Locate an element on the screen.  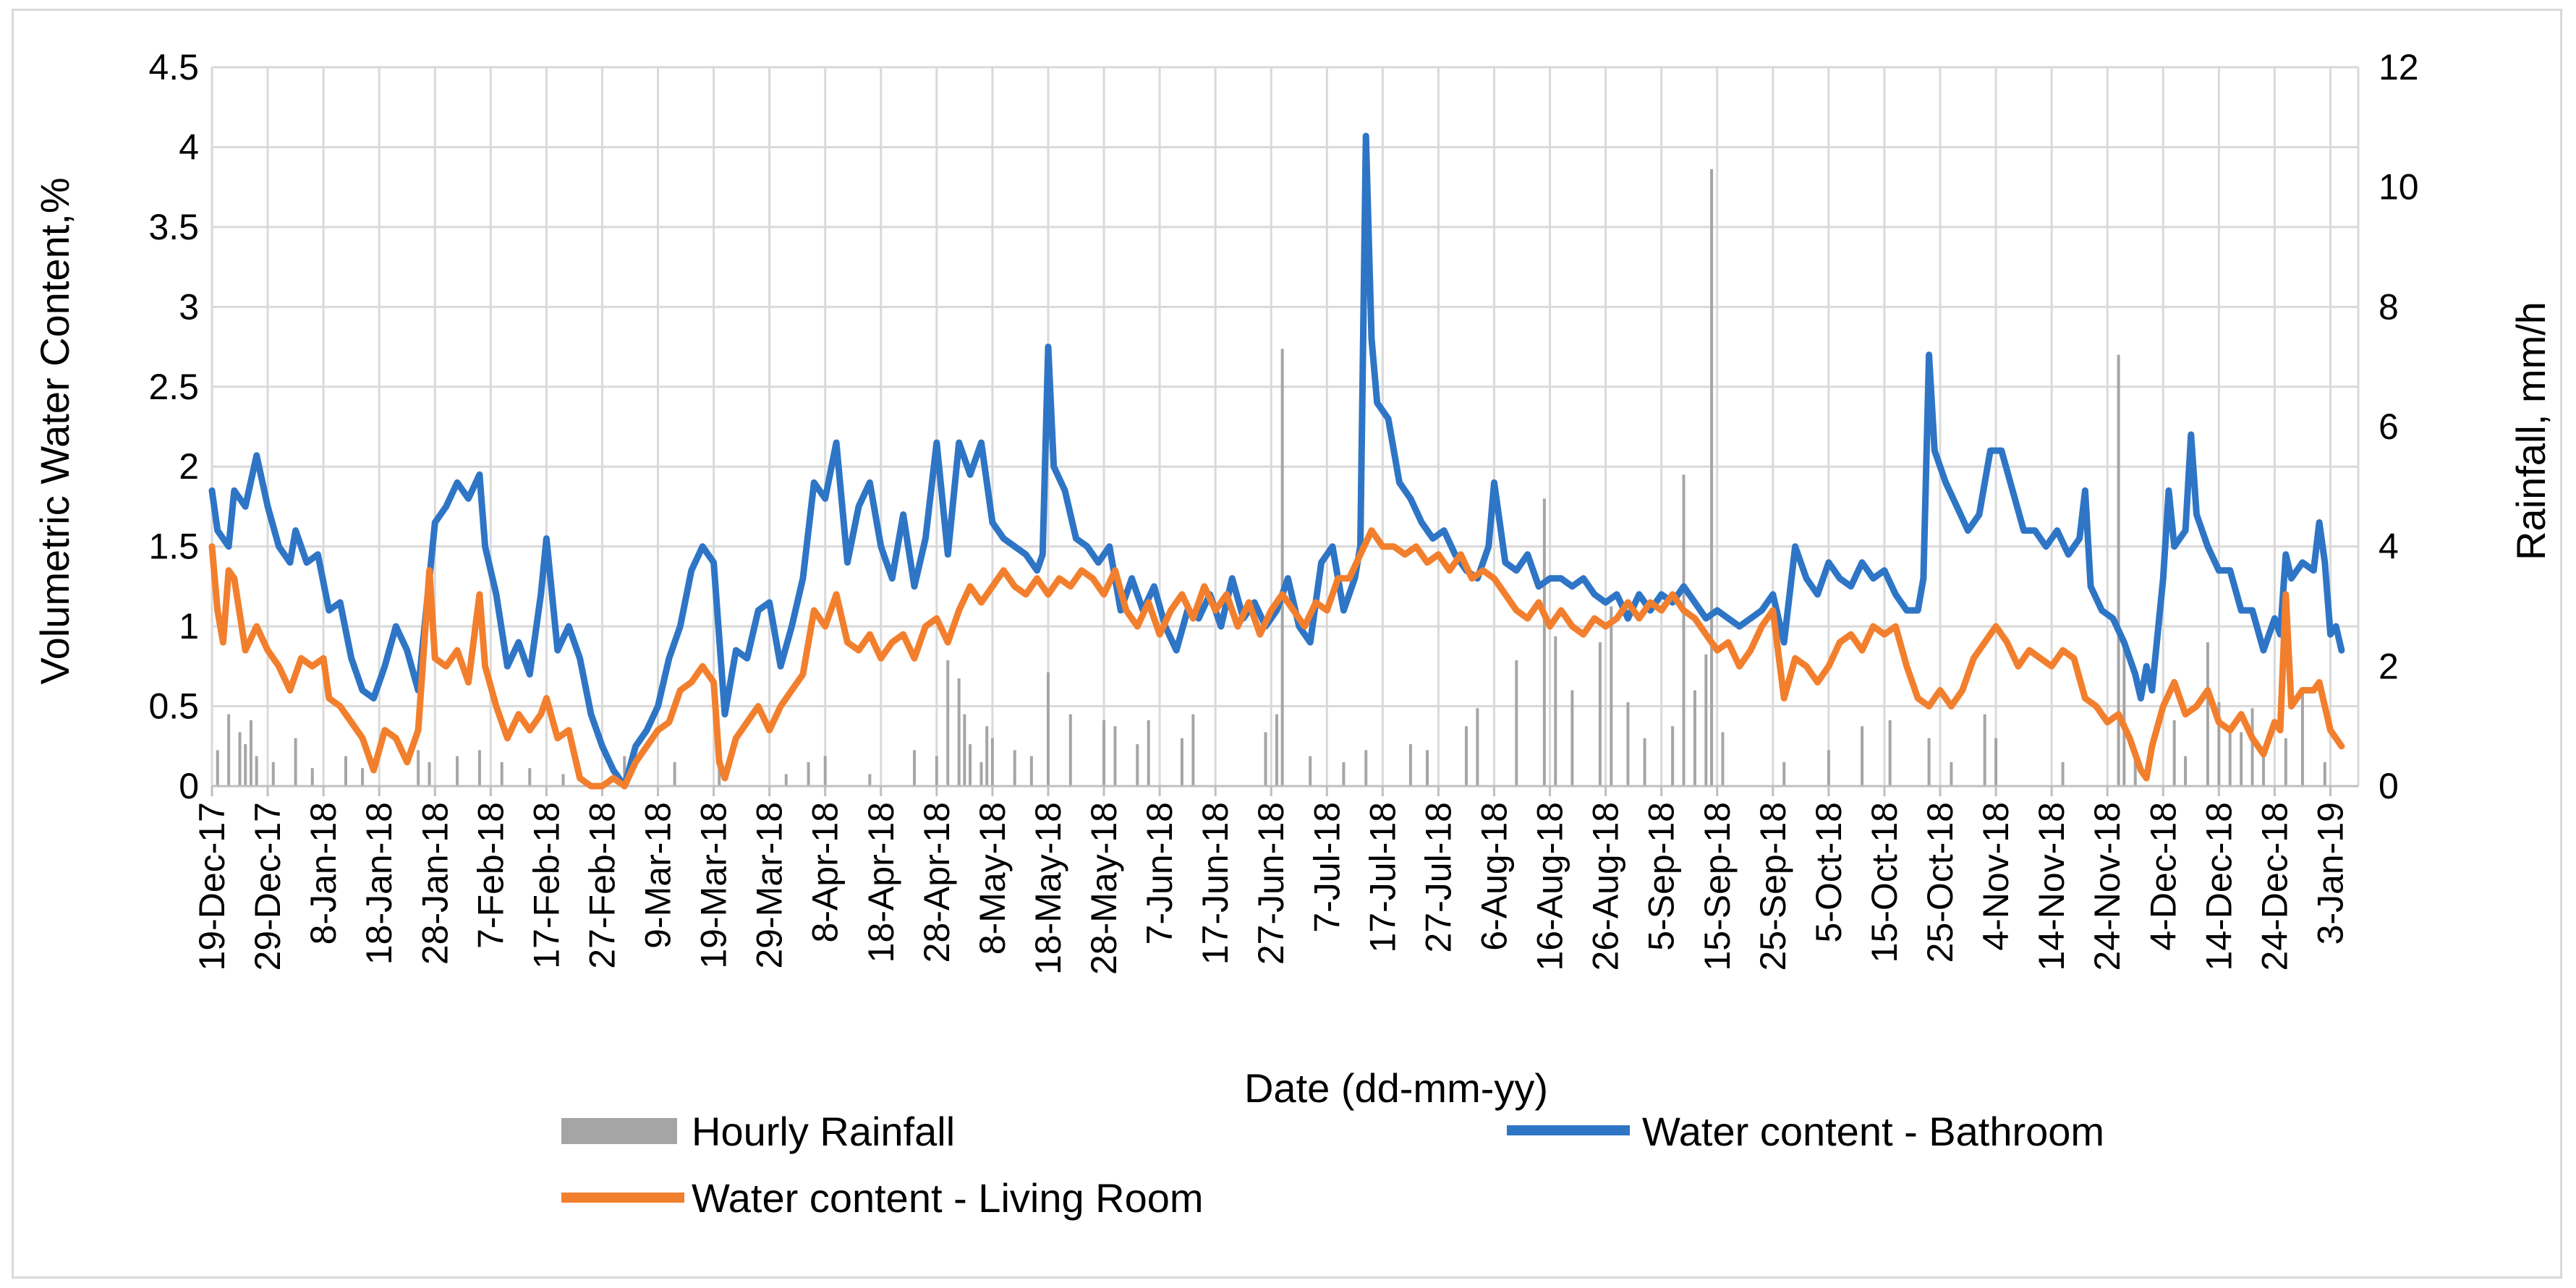
x-tick-label: 7-Feb-18 is located at coordinates (490, 876).